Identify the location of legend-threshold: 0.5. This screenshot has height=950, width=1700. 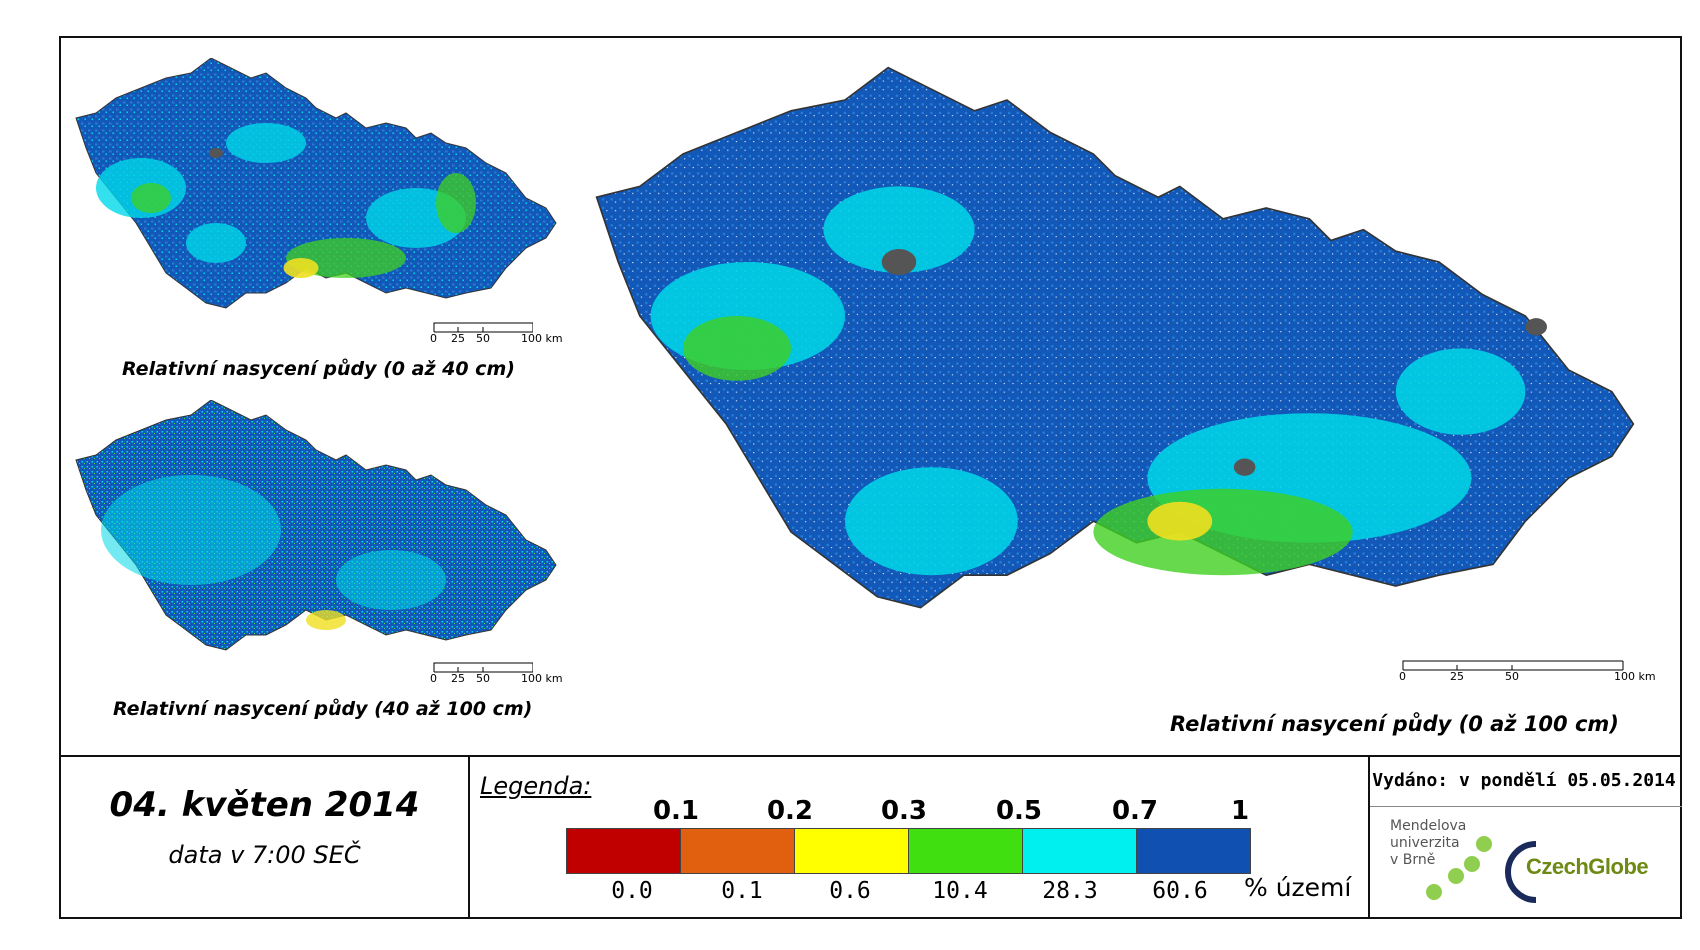
(1019, 811).